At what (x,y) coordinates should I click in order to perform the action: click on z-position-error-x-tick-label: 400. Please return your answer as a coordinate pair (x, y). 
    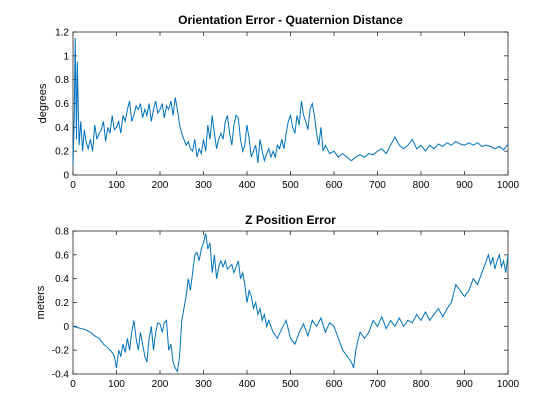
    Looking at the image, I should click on (247, 384).